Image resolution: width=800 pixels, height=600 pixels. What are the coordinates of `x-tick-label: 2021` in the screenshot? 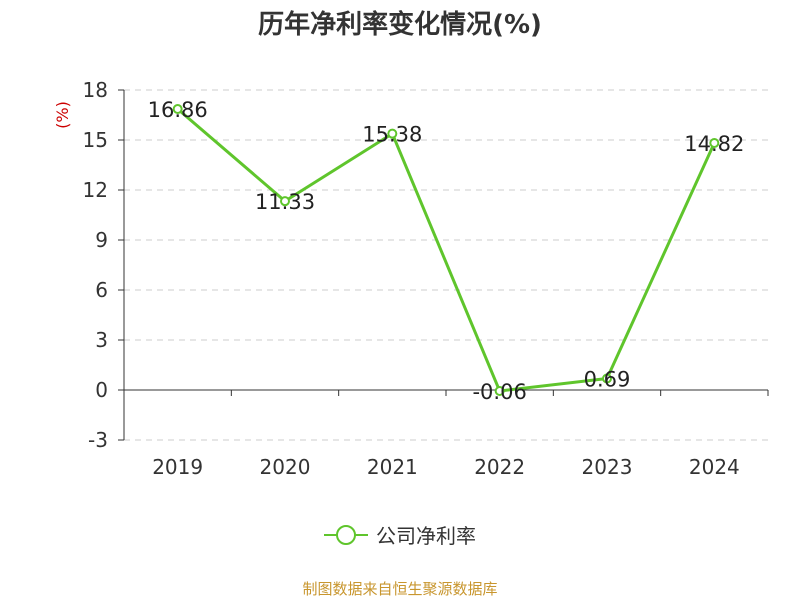 It's located at (392, 467).